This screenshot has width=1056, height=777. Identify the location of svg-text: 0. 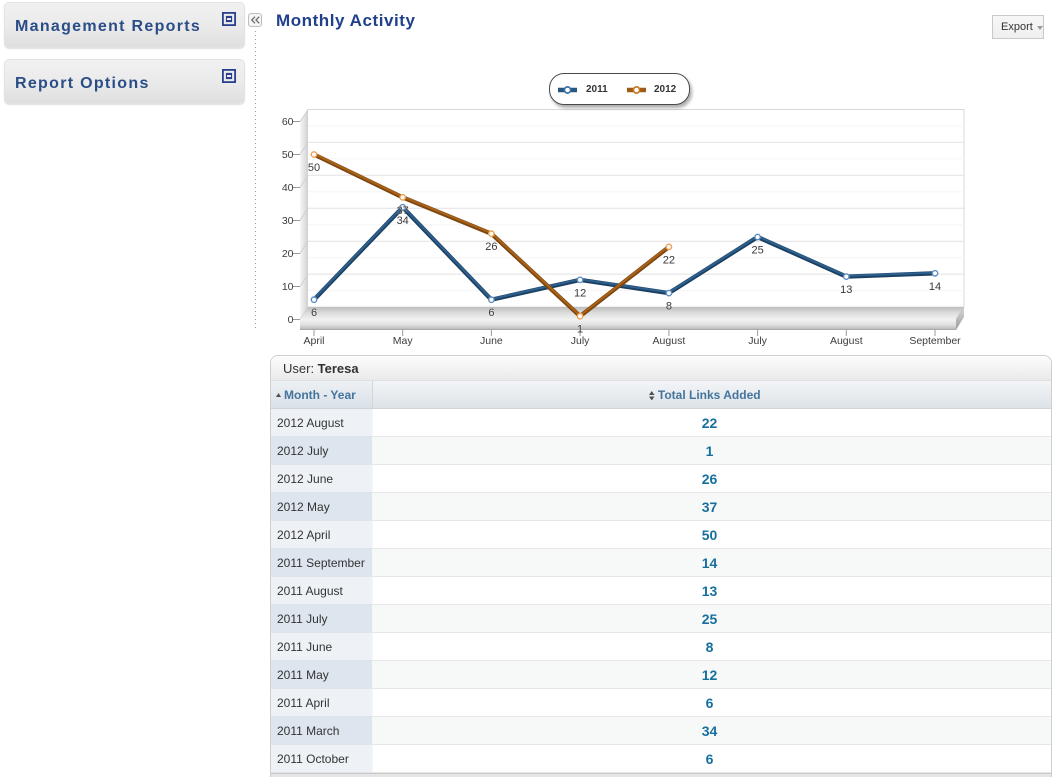
(291, 320).